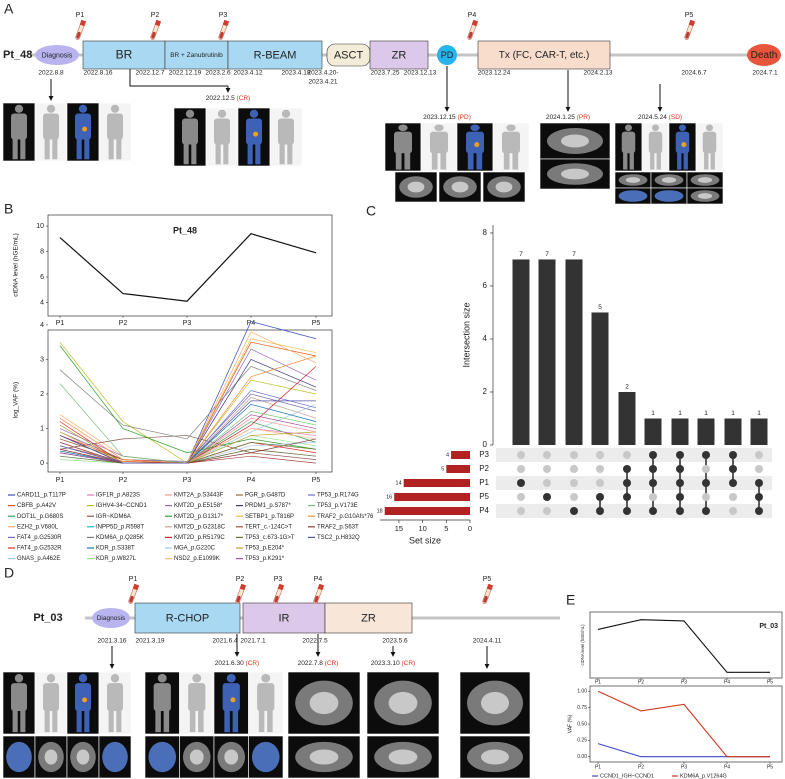 This screenshot has height=779, width=785. What do you see at coordinates (683, 750) in the screenshot?
I see `data-line` at bounding box center [683, 750].